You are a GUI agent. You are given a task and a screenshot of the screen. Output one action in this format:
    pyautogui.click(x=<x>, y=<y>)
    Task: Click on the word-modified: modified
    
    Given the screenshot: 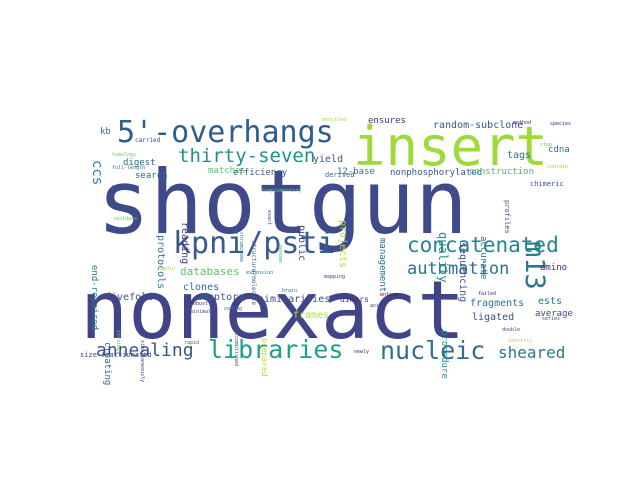 What is the action you would take?
    pyautogui.click(x=334, y=120)
    